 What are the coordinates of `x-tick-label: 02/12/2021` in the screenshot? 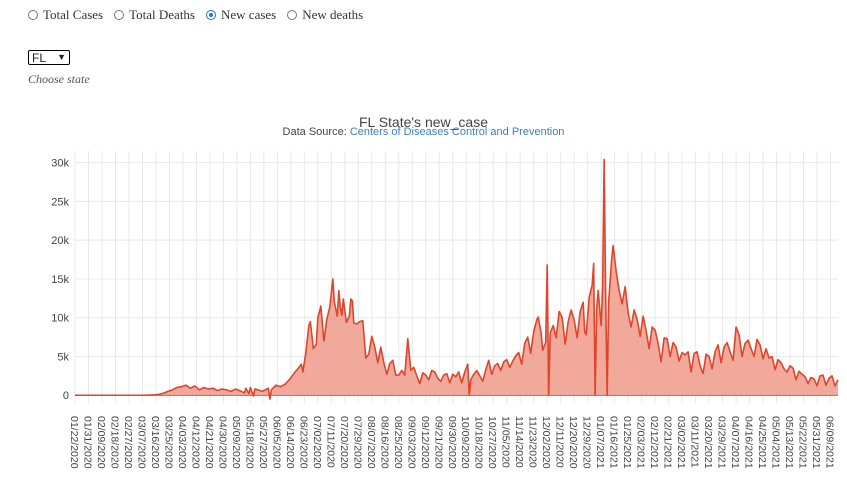 It's located at (654, 442).